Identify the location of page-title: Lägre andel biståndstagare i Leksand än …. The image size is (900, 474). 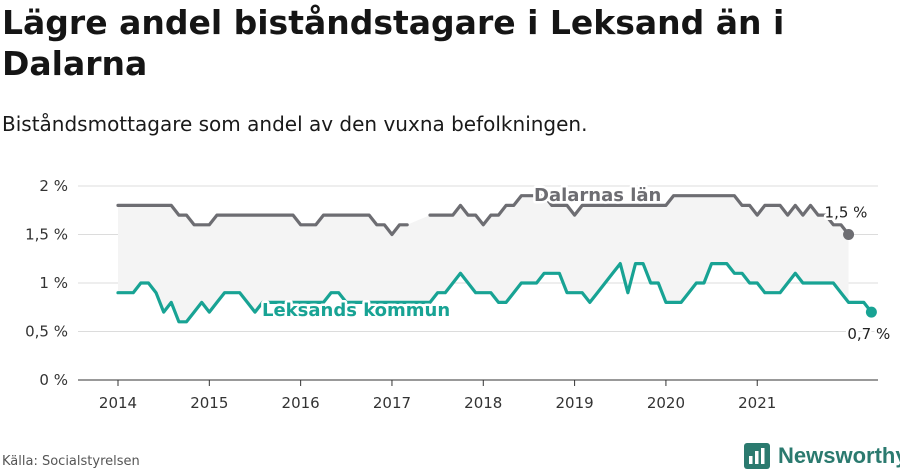
(393, 43).